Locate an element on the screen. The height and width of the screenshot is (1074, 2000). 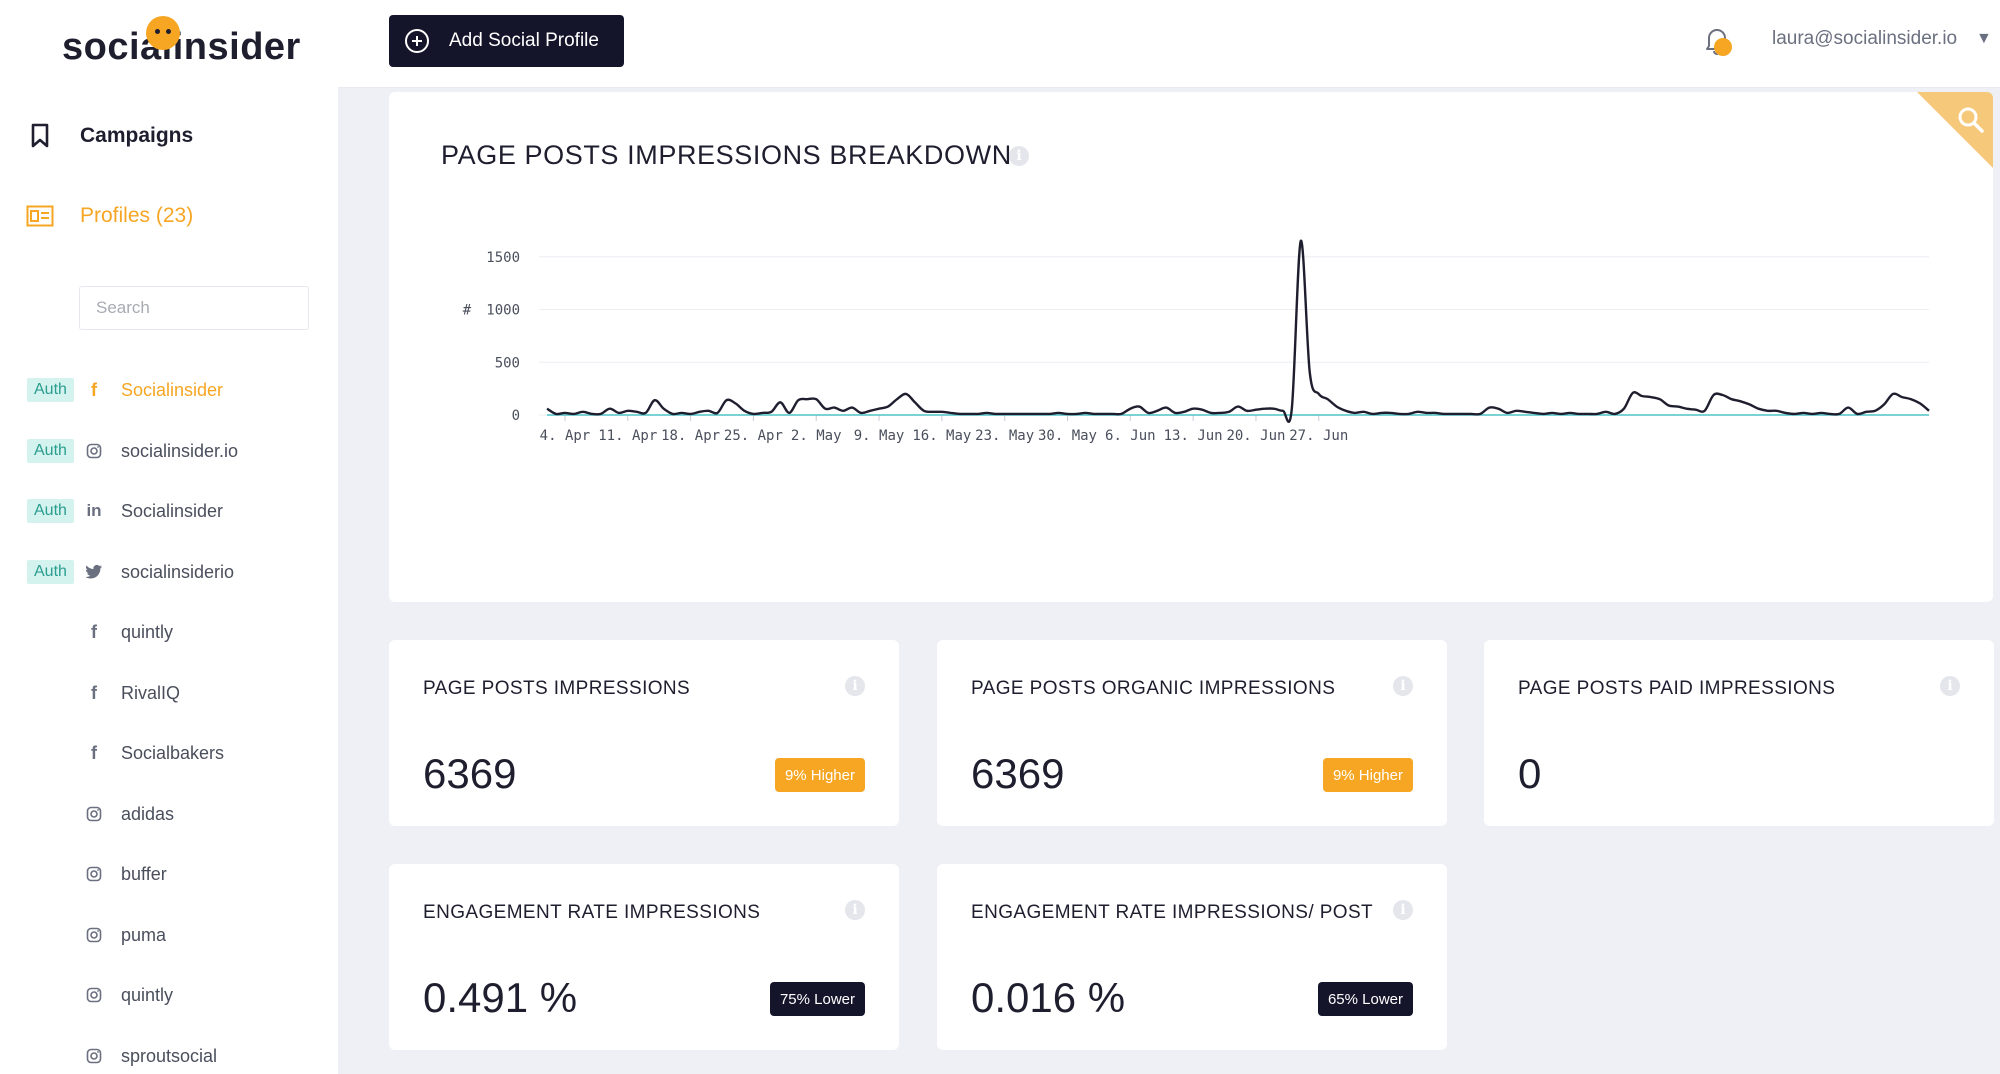
profile-item: quintly is located at coordinates (169, 995).